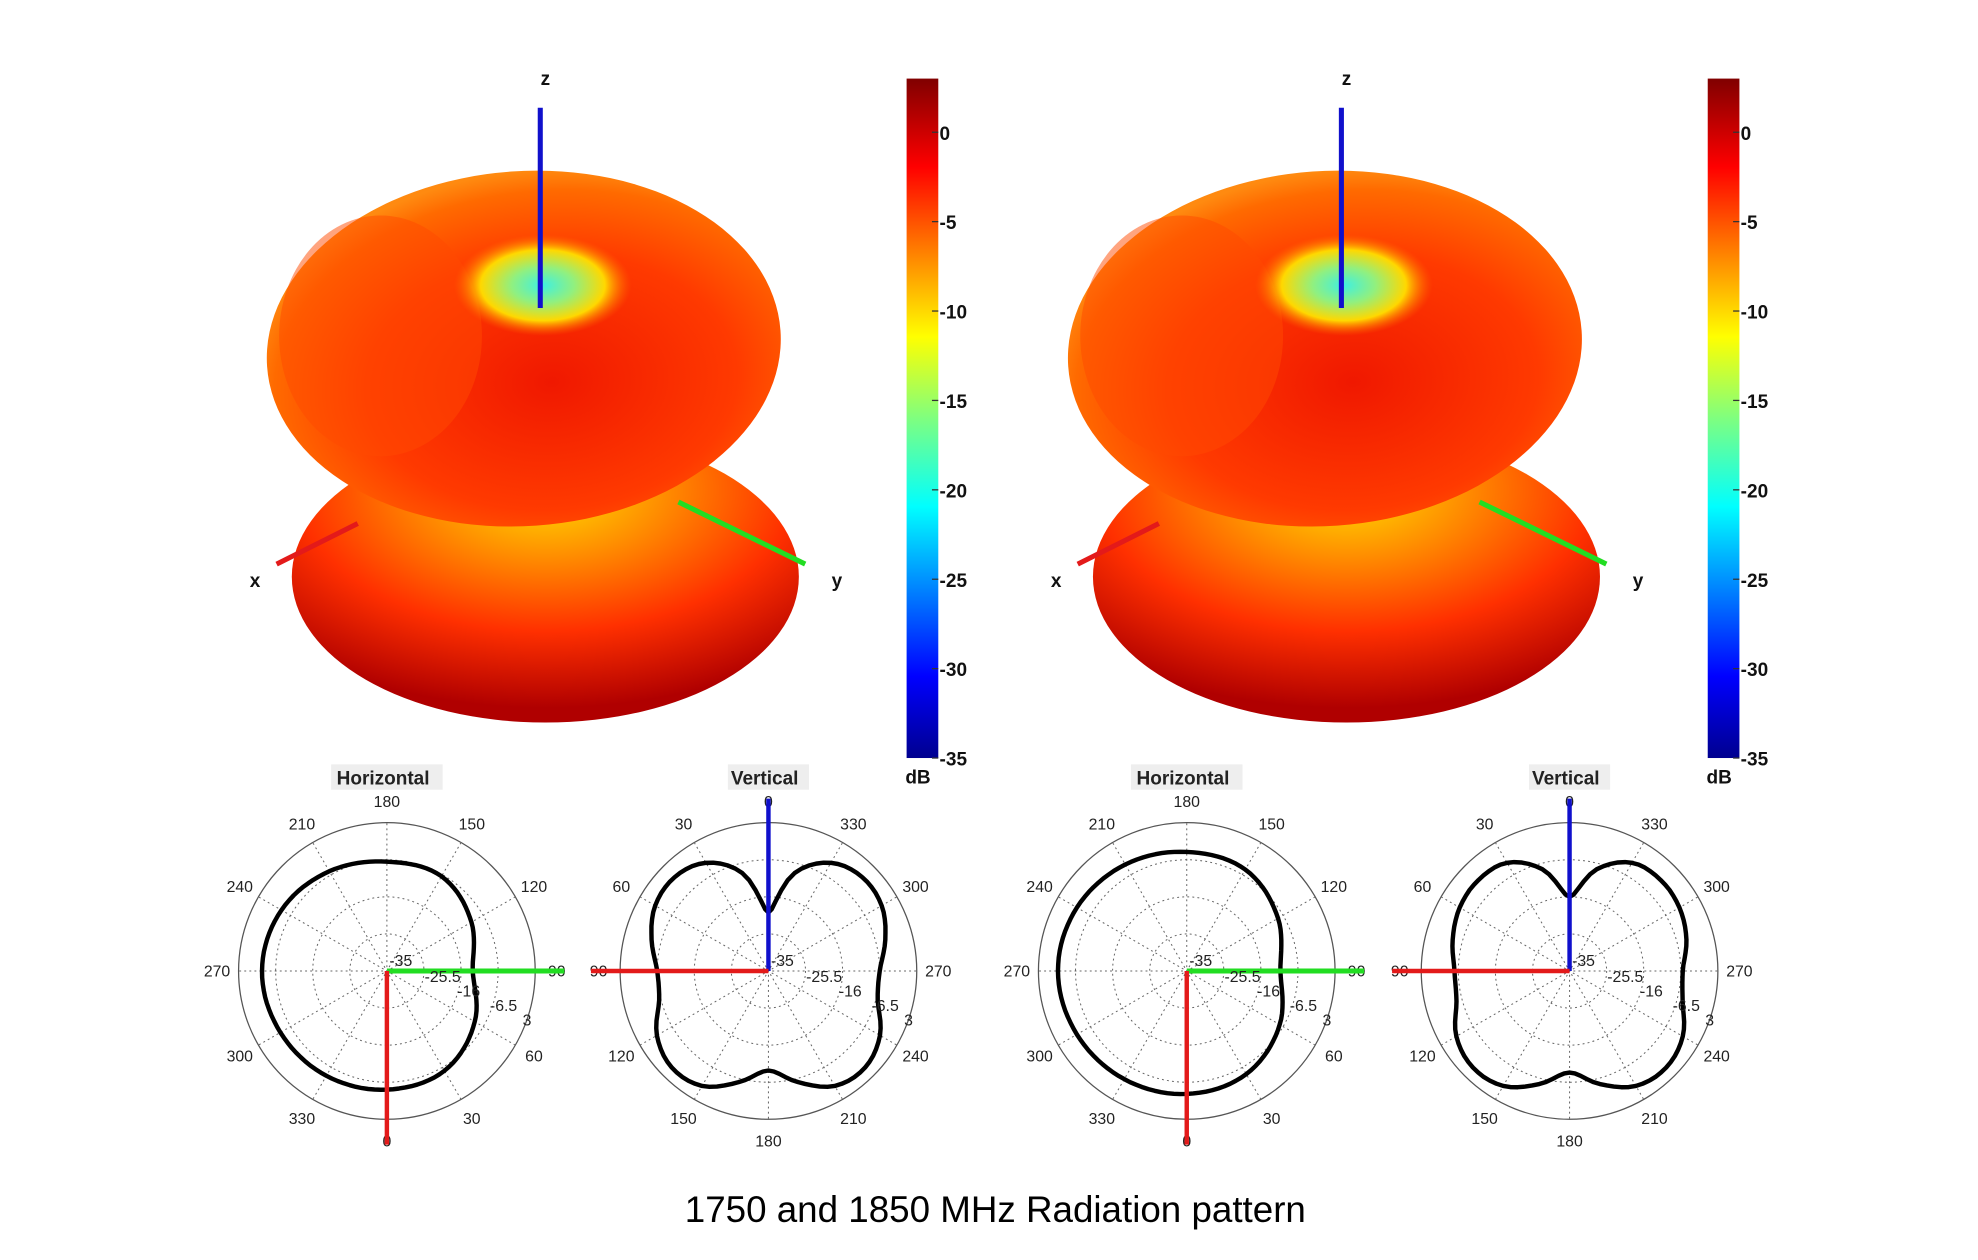 Image resolution: width=1978 pixels, height=1260 pixels. Describe the element at coordinates (953, 313) in the screenshot. I see `colorbar-tick-label: -10` at that location.